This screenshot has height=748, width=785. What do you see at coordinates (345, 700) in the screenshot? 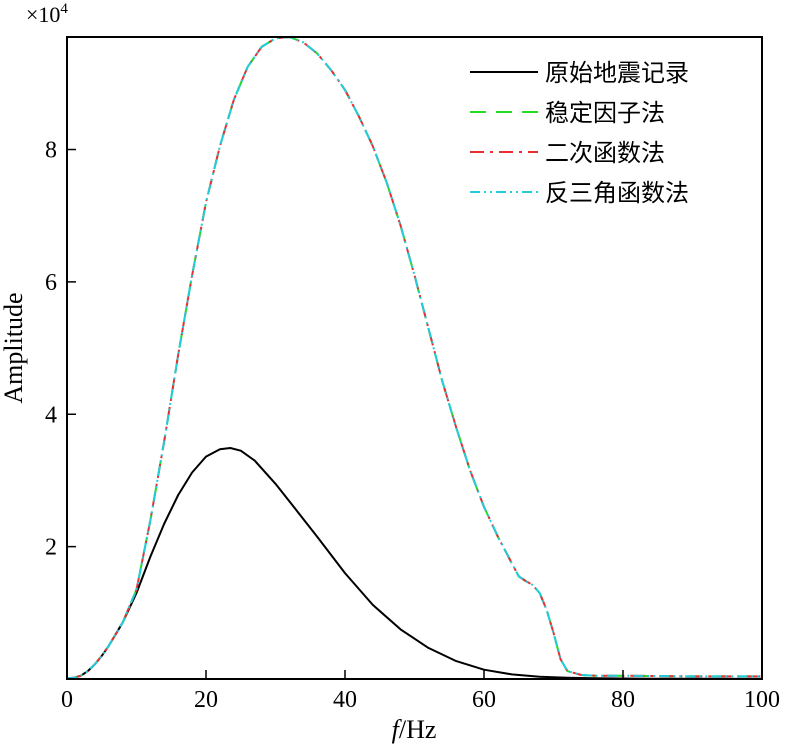
I see `x-tick-label: 40` at bounding box center [345, 700].